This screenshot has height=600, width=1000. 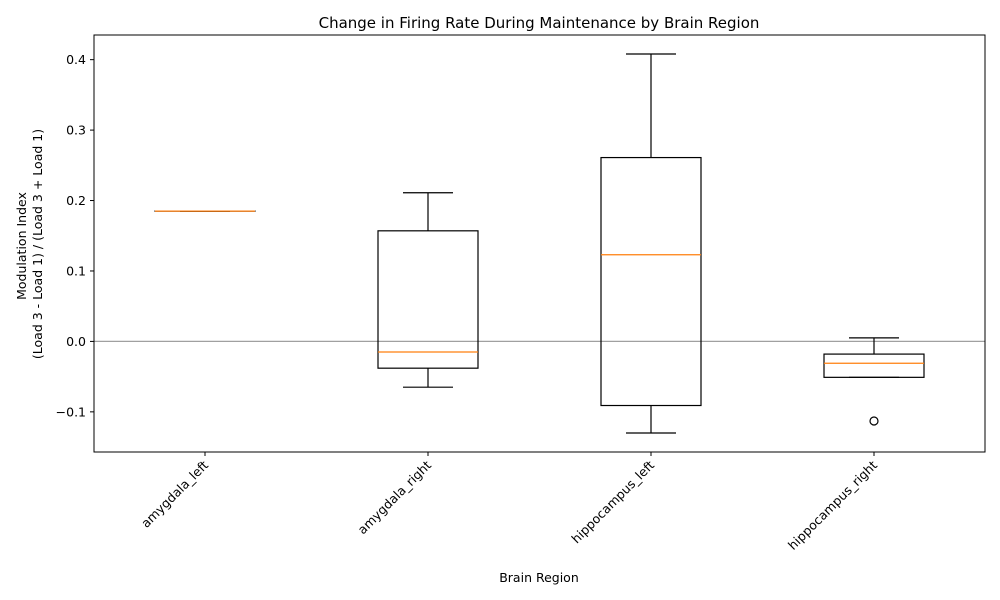 What do you see at coordinates (76, 130) in the screenshot?
I see `y-tick-label: 0.3` at bounding box center [76, 130].